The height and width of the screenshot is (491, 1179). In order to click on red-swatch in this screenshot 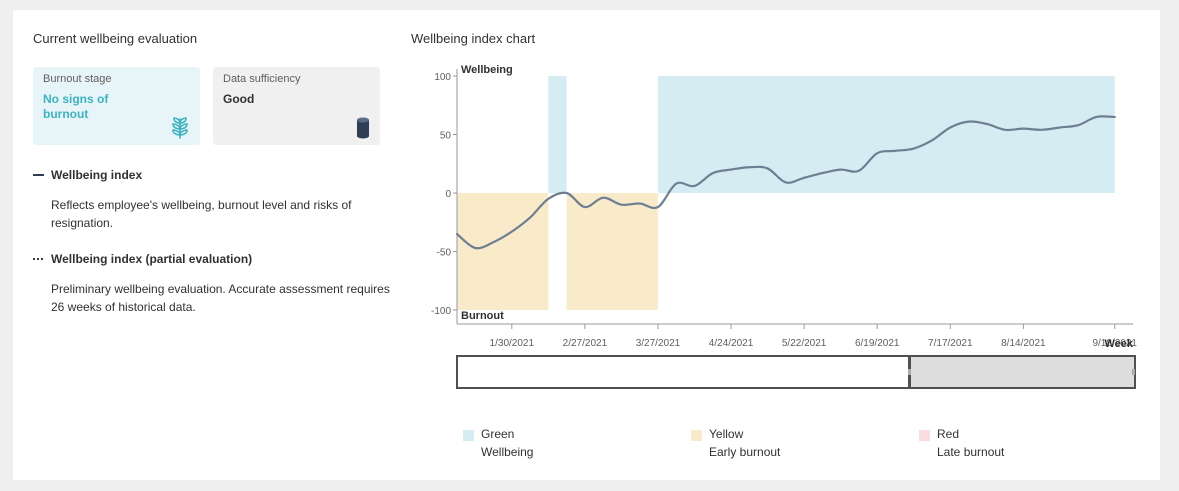, I will do `click(924, 435)`.